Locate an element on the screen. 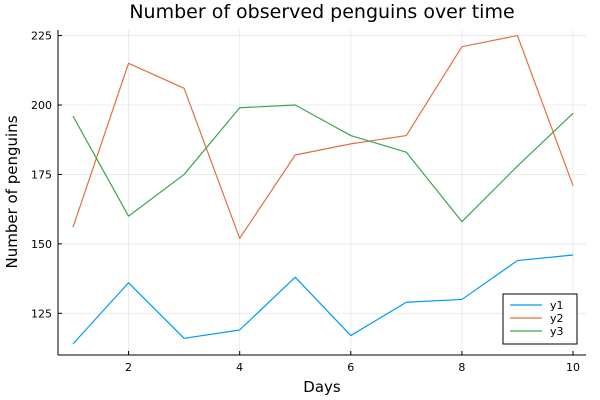 The height and width of the screenshot is (400, 600). legend-label-y2: y2 is located at coordinates (557, 318).